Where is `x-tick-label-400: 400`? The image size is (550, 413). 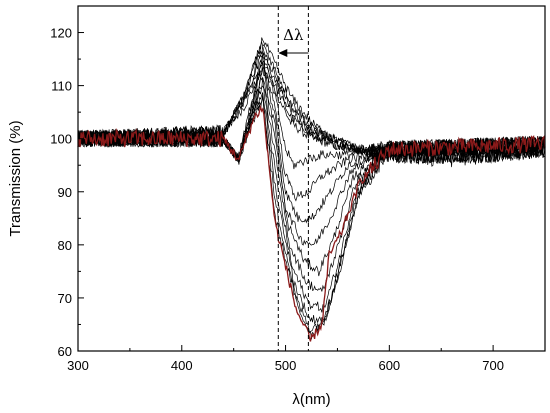
x-tick-label-400: 400 is located at coordinates (182, 365).